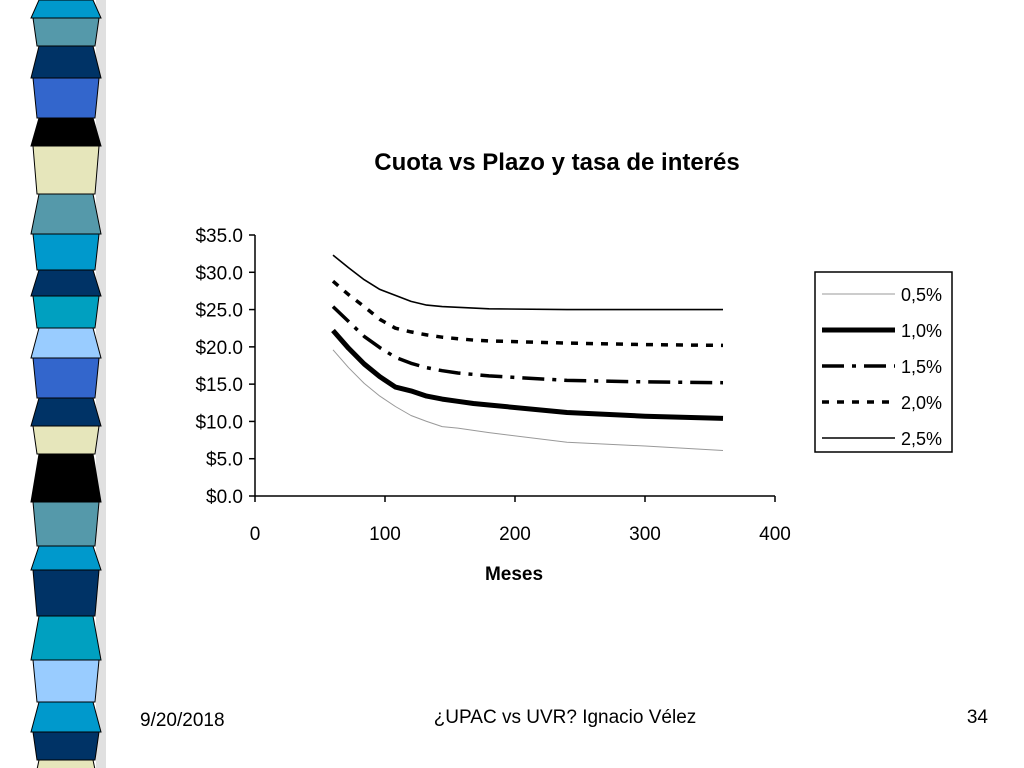 The width and height of the screenshot is (1024, 768). I want to click on series-lines, so click(527, 352).